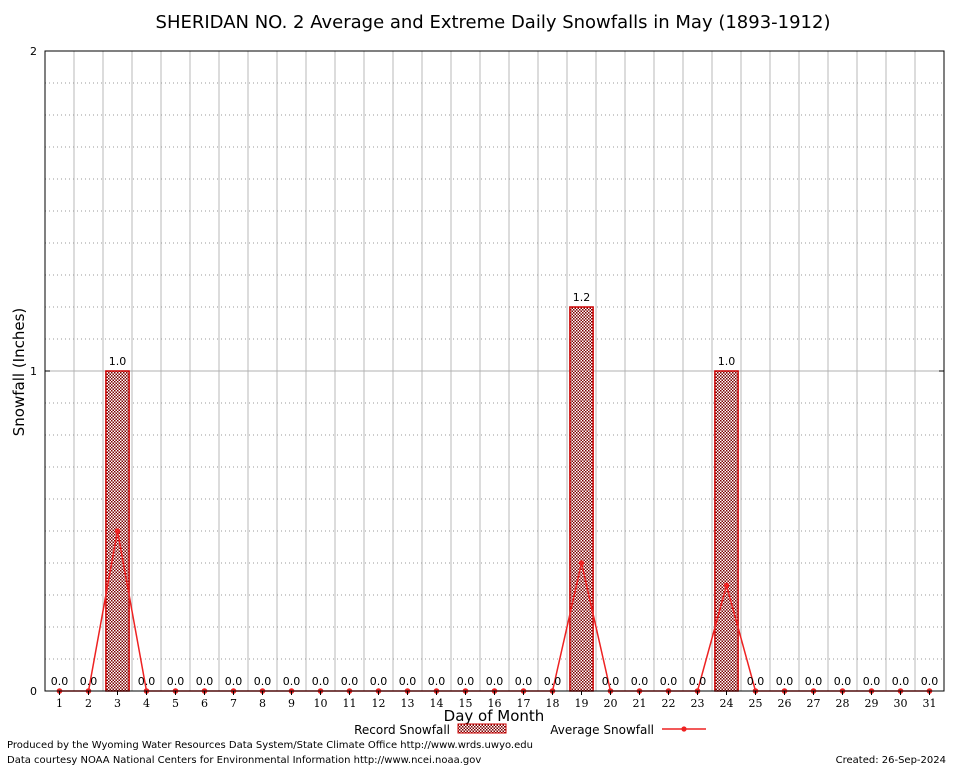  Describe the element at coordinates (930, 703) in the screenshot. I see `x-tick-label-31: 31` at that location.